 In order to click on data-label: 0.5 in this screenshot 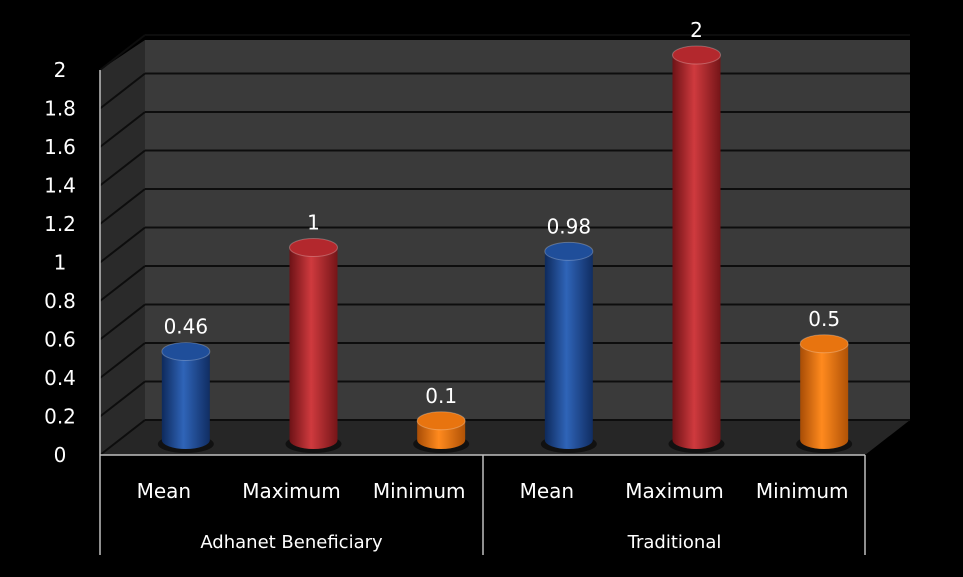, I will do `click(824, 319)`.